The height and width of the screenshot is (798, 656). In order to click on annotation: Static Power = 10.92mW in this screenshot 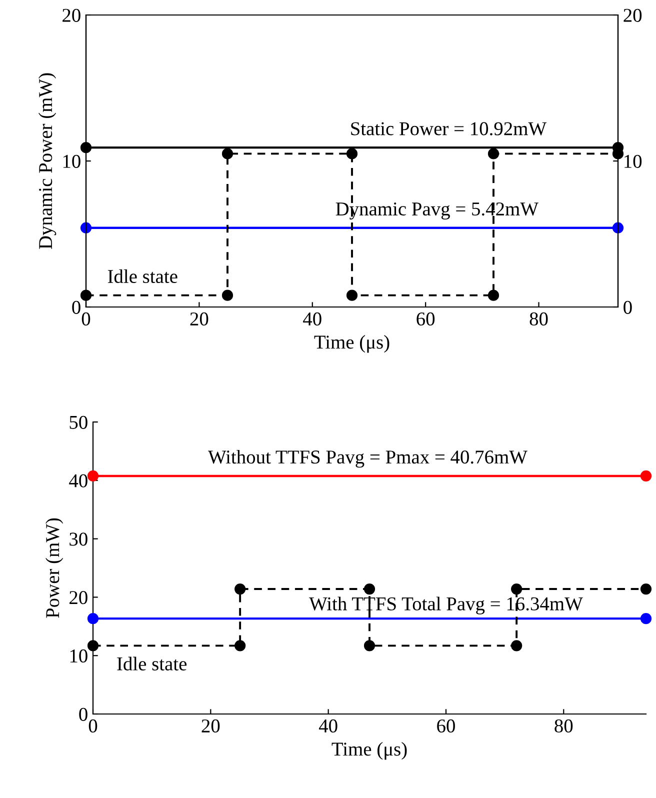, I will do `click(449, 129)`.